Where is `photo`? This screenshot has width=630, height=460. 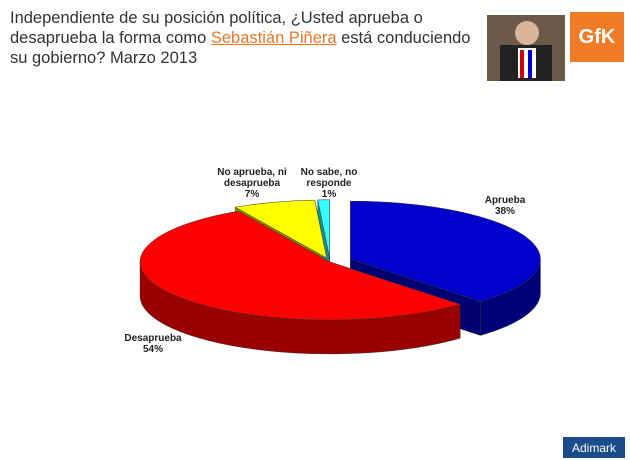
photo is located at coordinates (526, 48).